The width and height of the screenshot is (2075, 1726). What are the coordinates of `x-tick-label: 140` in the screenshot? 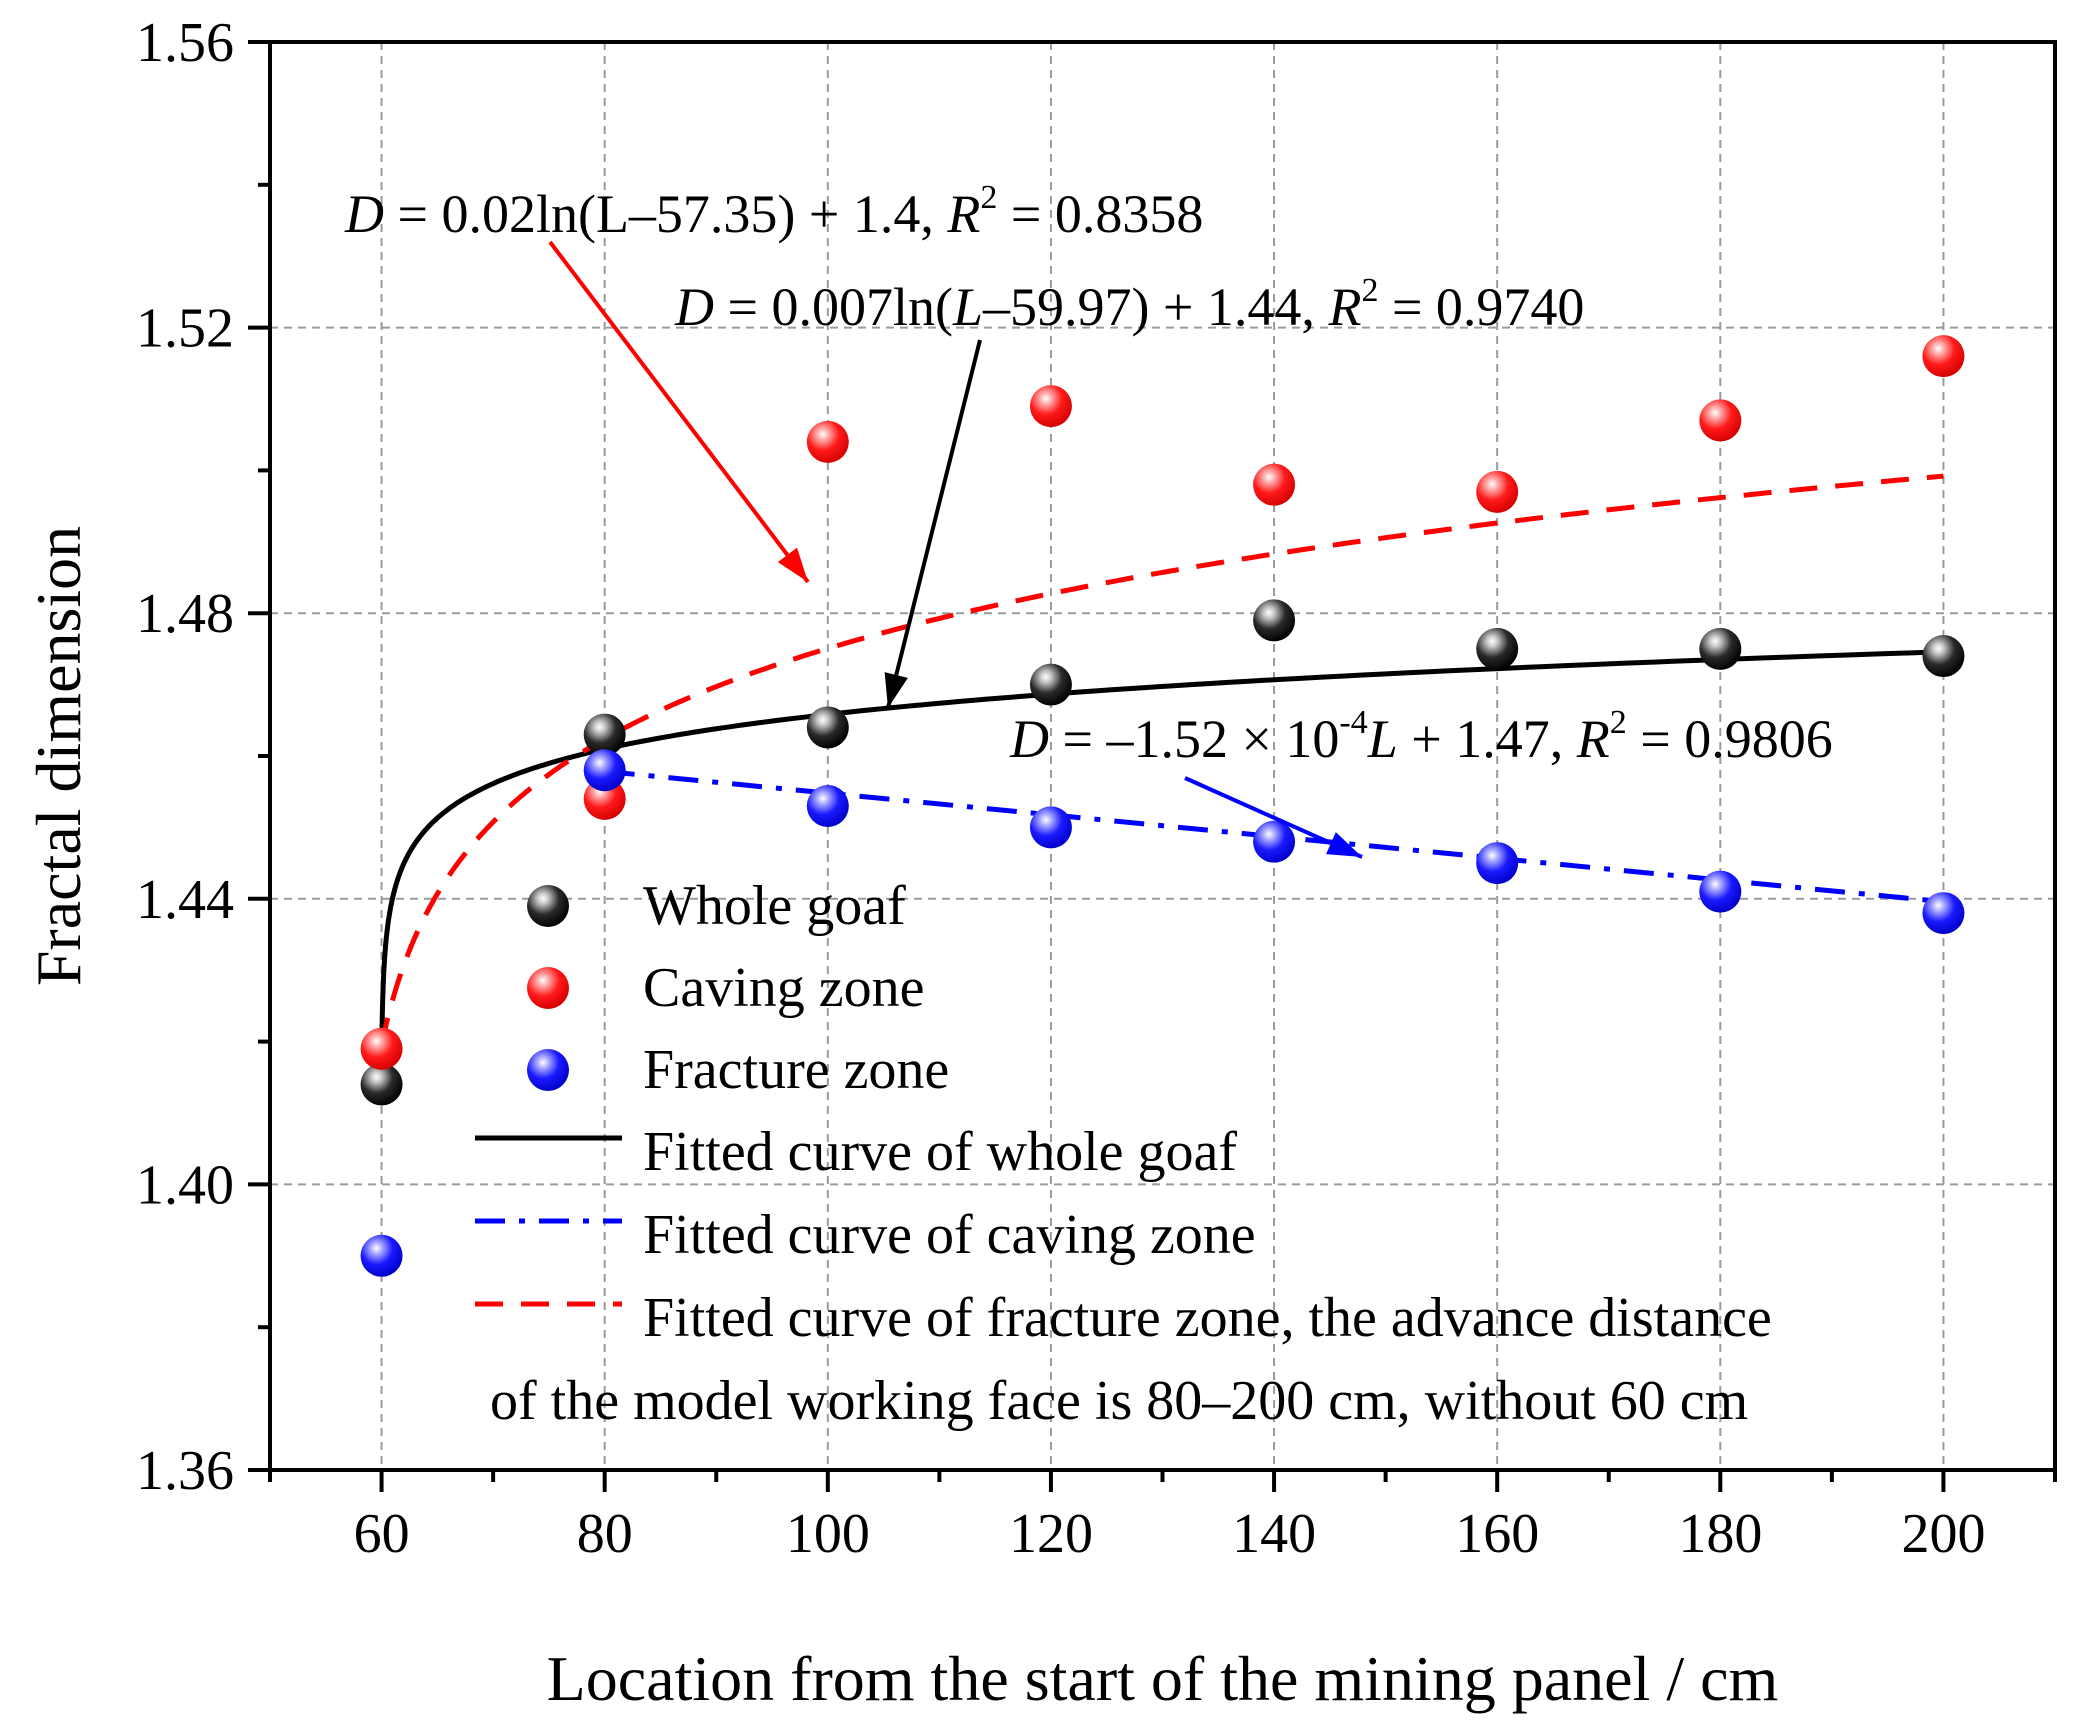 It's located at (1274, 1534).